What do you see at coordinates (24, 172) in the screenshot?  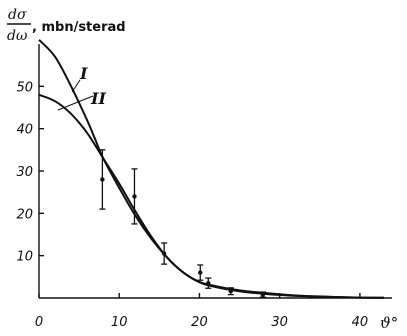 I see `y-tick-label: 30` at bounding box center [24, 172].